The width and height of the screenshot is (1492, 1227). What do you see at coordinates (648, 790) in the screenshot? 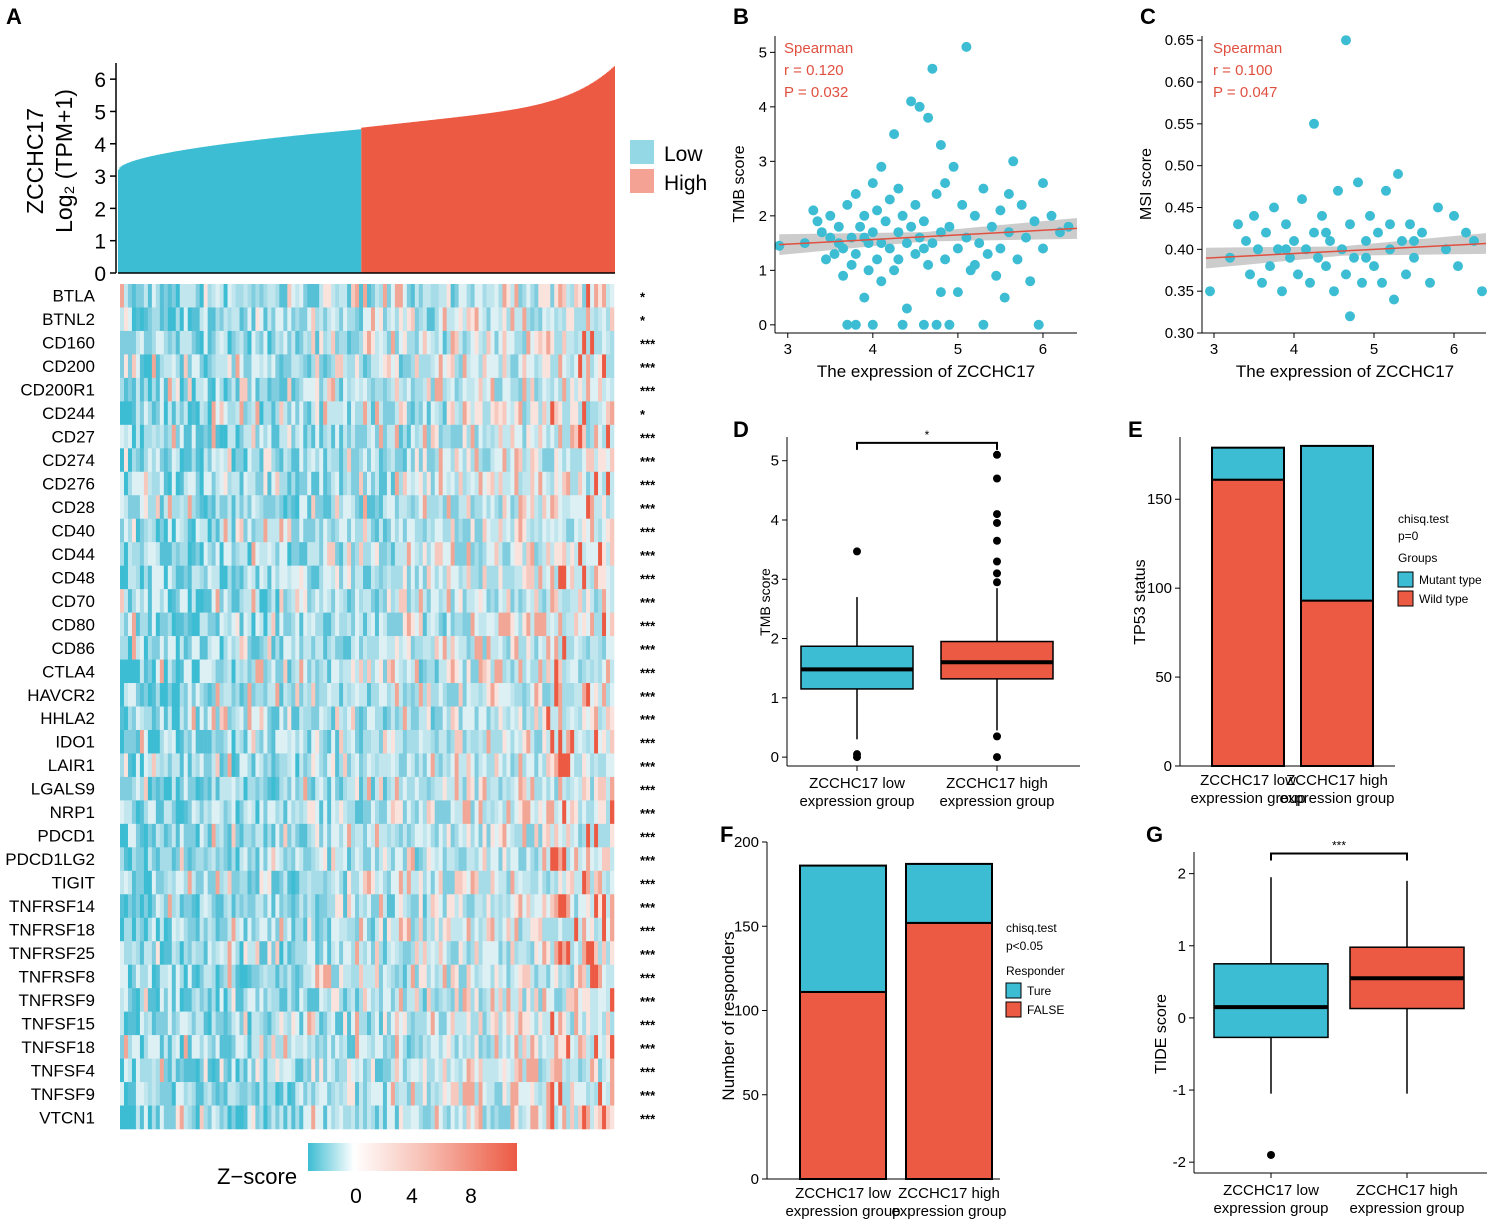
I see `significance-mark: ***` at bounding box center [648, 790].